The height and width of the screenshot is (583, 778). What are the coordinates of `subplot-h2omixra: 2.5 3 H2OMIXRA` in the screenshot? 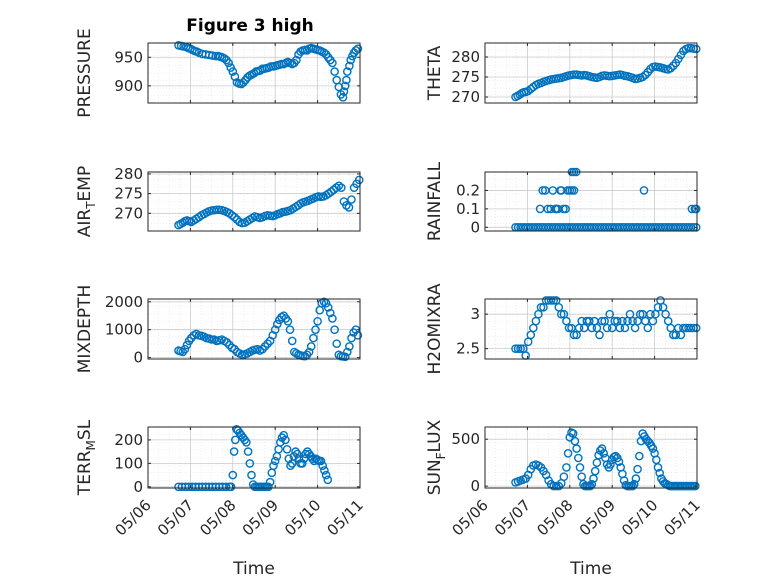 It's located at (563, 329).